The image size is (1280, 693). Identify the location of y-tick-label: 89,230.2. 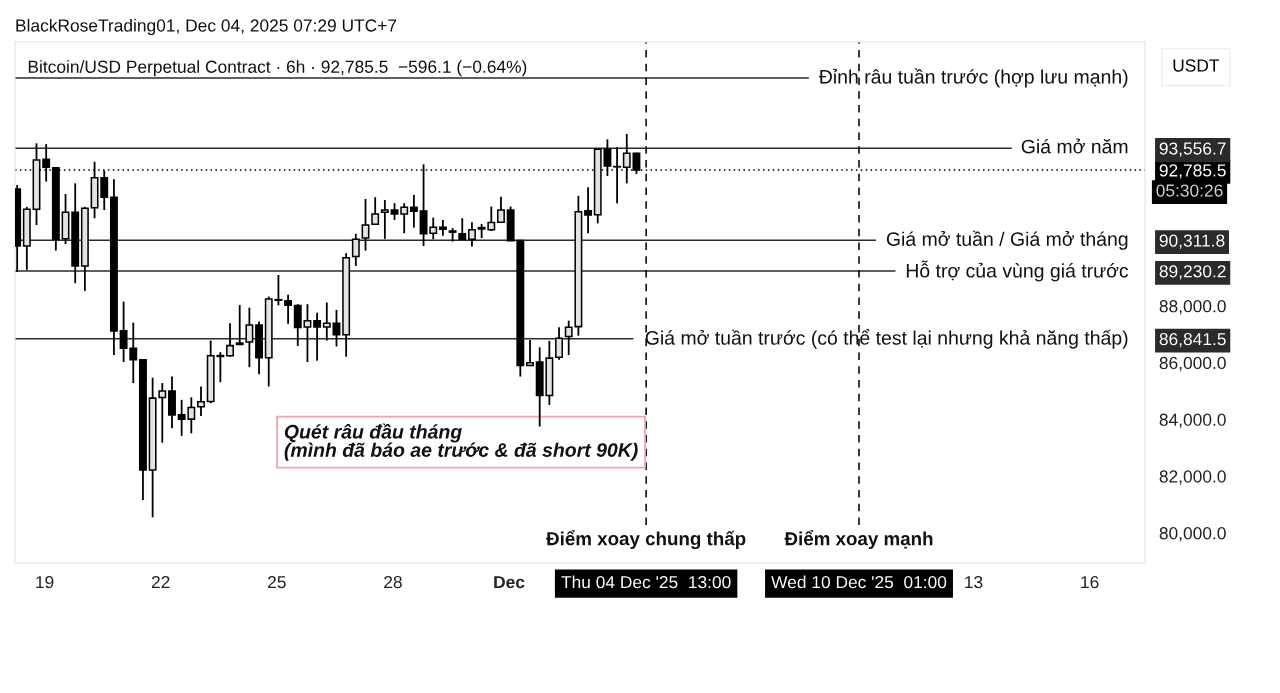
(1192, 272).